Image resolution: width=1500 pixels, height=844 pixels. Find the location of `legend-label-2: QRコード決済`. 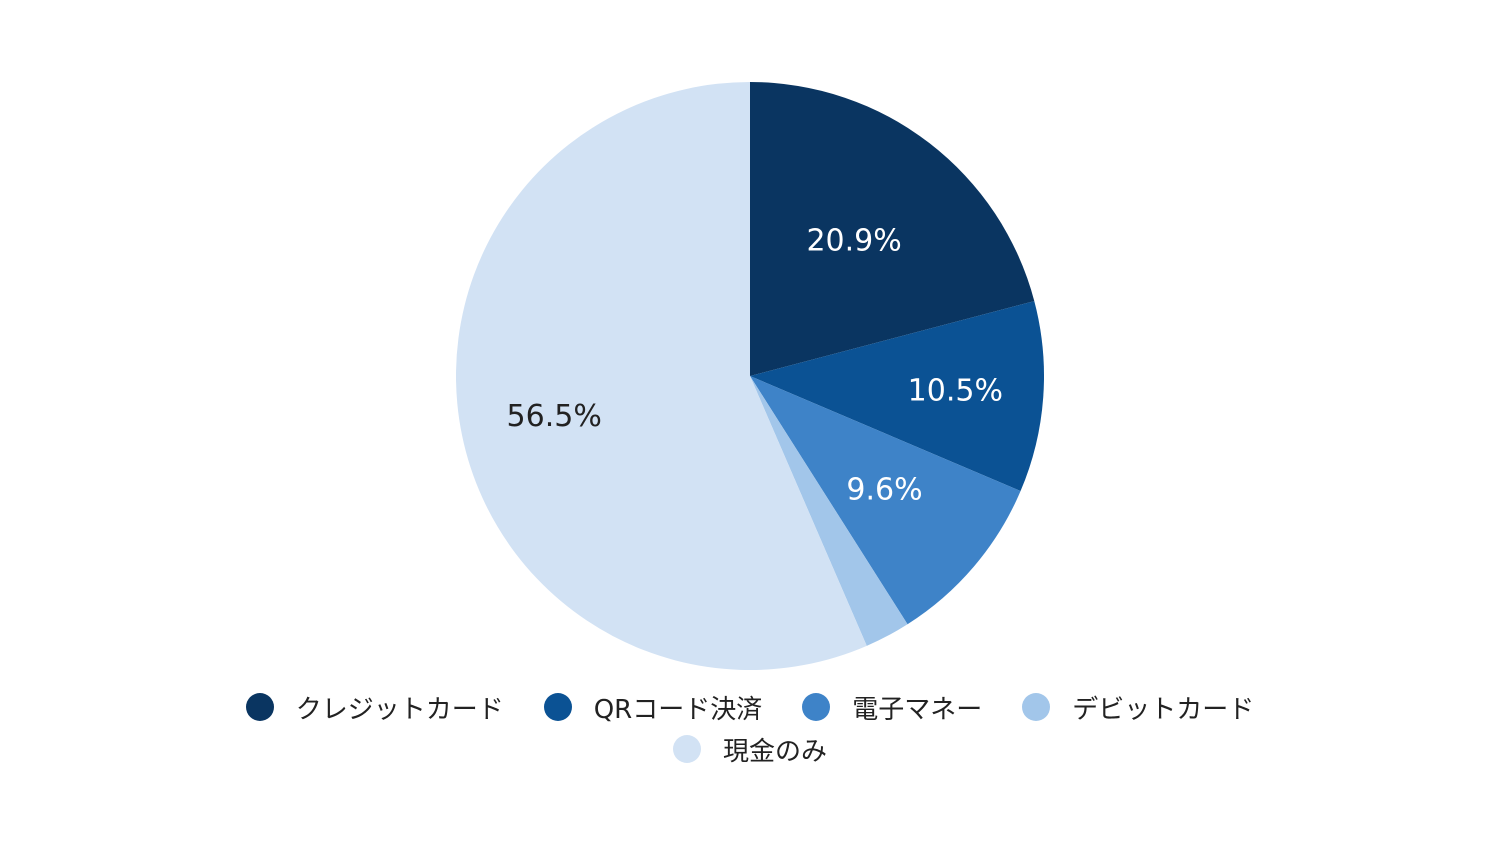

legend-label-2: QRコード決済 is located at coordinates (678, 709).